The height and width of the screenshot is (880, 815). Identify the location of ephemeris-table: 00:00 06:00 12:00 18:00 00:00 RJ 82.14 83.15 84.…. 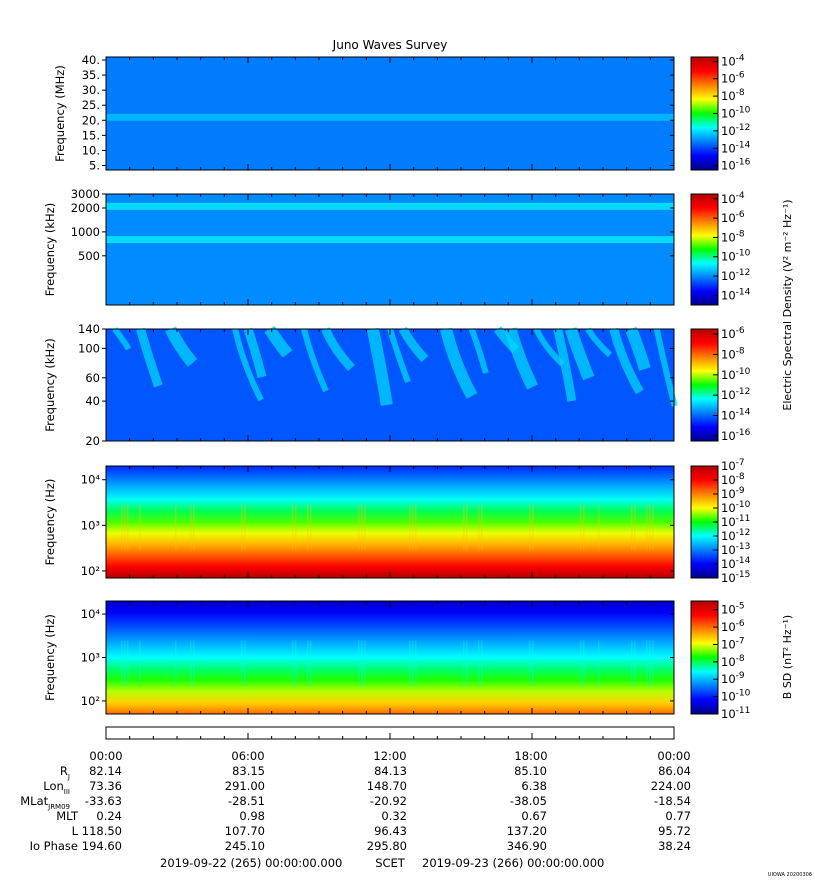
(355, 798).